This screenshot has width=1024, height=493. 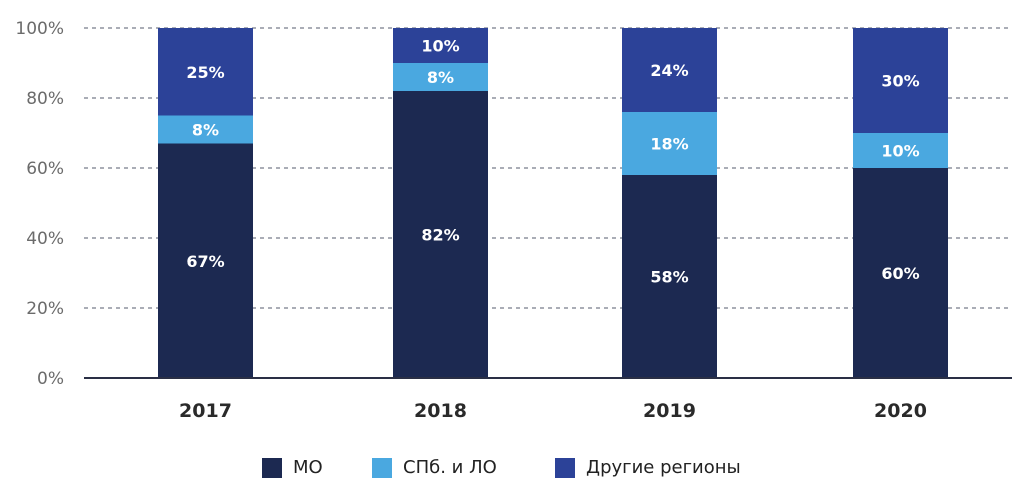 What do you see at coordinates (39, 204) in the screenshot?
I see `y-axis-ticks: 0% 20% 40% 60% 80% 100%` at bounding box center [39, 204].